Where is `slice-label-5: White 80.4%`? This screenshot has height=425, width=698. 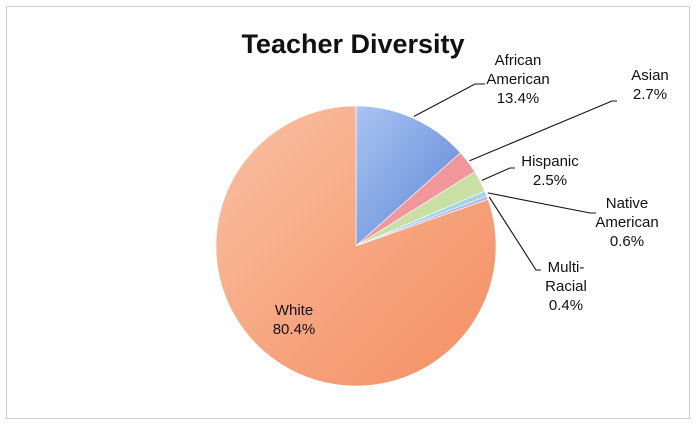
slice-label-5: White 80.4% is located at coordinates (294, 320).